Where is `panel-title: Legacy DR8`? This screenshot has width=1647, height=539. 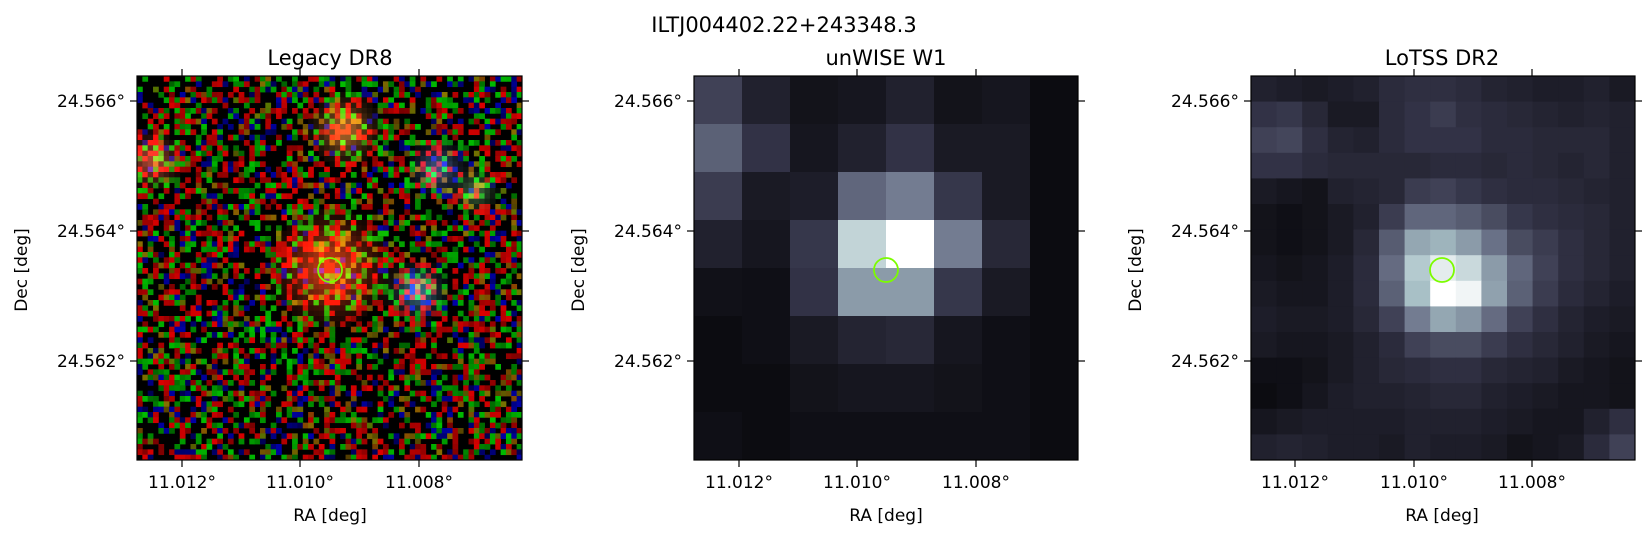 panel-title: Legacy DR8 is located at coordinates (329, 58).